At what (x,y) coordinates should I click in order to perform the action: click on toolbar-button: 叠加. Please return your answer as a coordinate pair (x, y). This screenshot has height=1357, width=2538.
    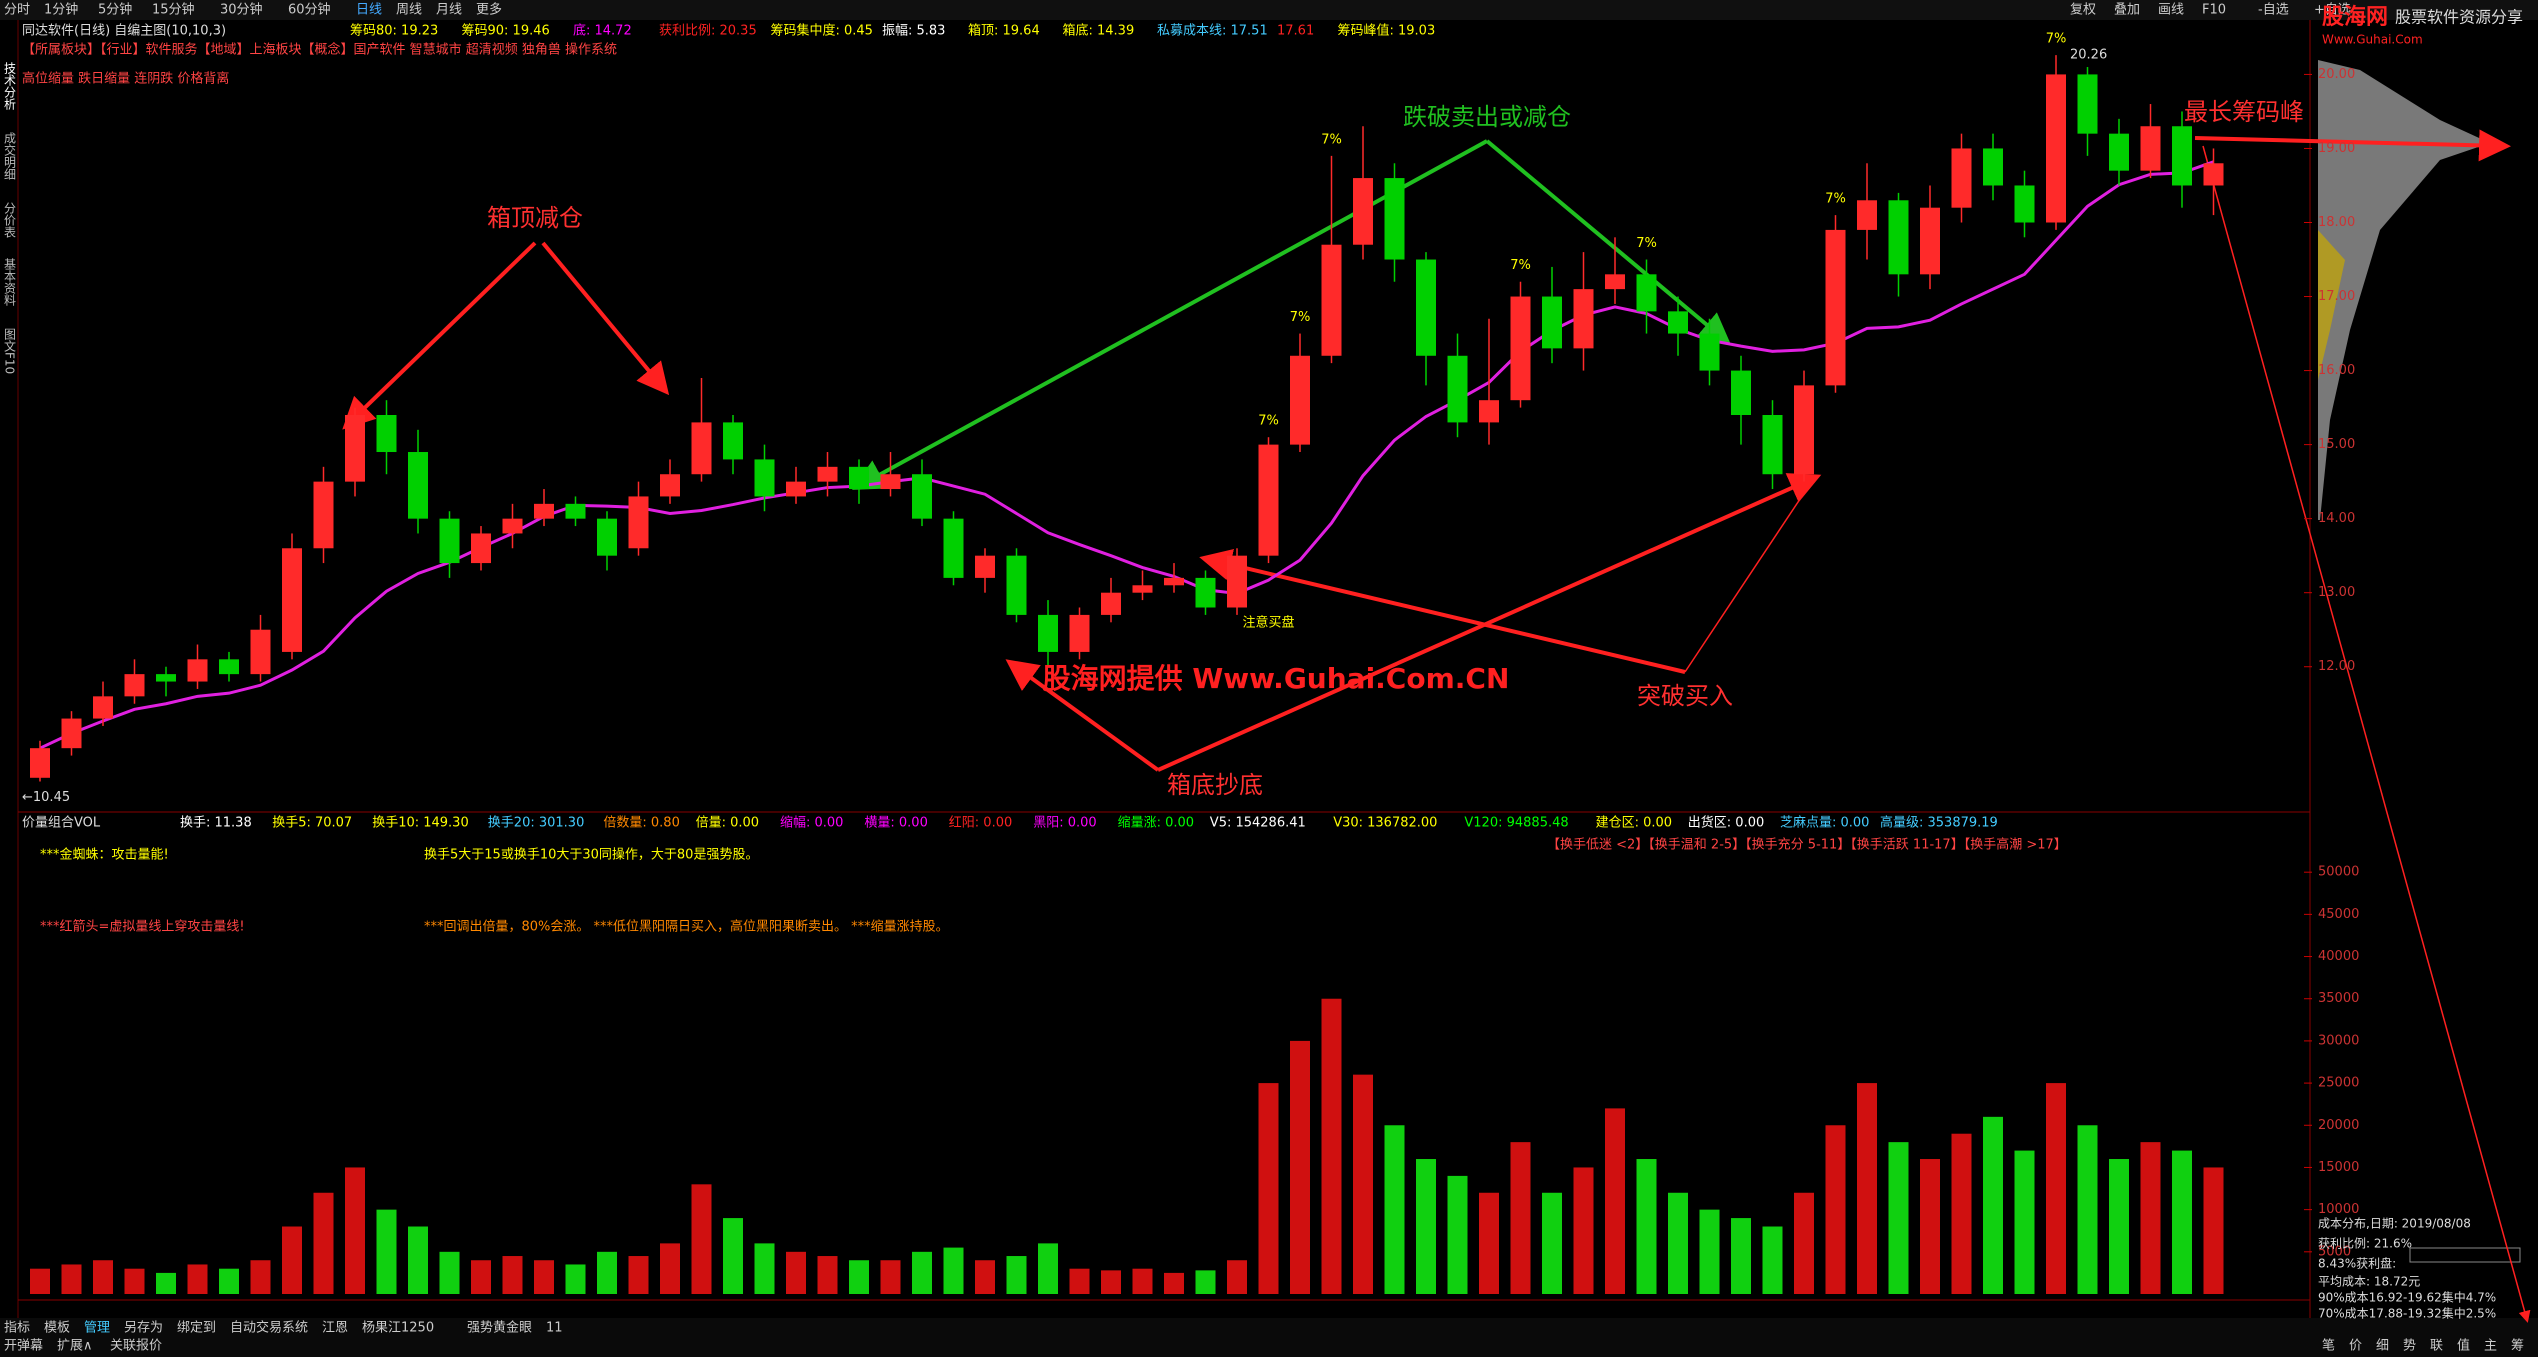
    Looking at the image, I should click on (2127, 10).